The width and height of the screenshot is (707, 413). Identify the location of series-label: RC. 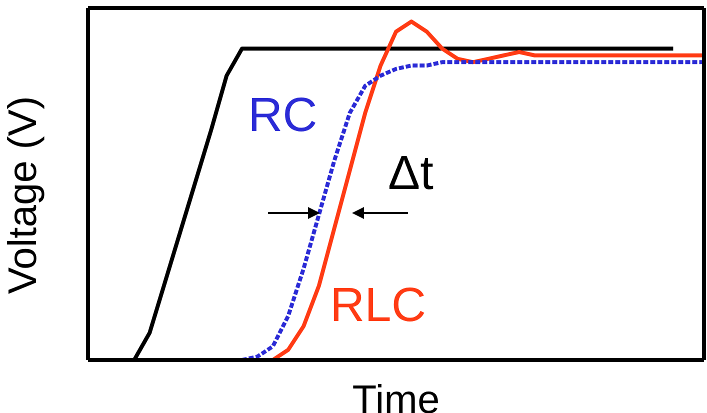
(283, 115).